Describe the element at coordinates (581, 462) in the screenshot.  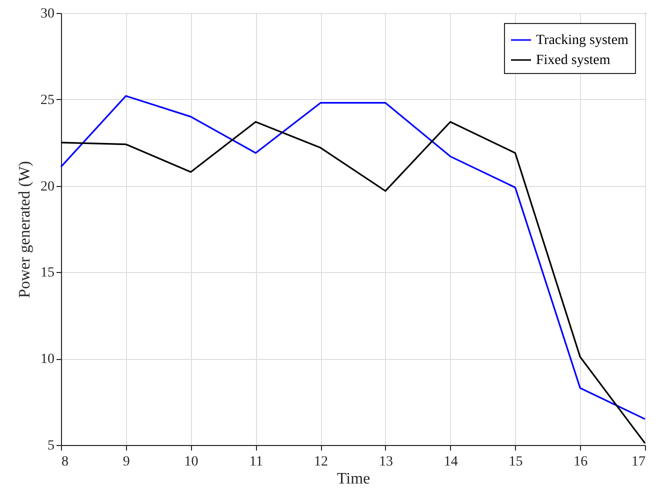
I see `x-tick-label: 16` at that location.